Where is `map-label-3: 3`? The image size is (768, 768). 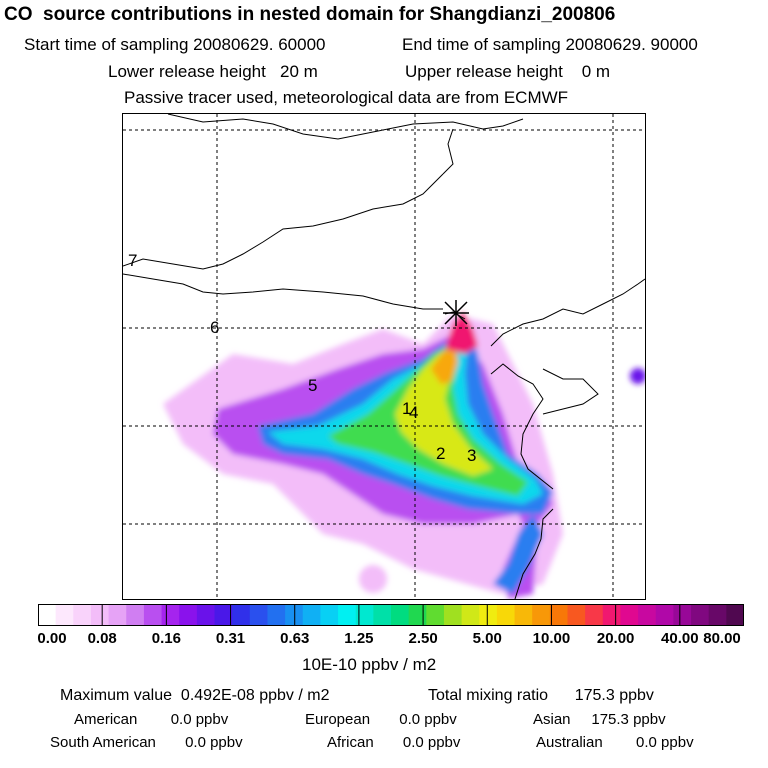
map-label-3: 3 is located at coordinates (472, 455).